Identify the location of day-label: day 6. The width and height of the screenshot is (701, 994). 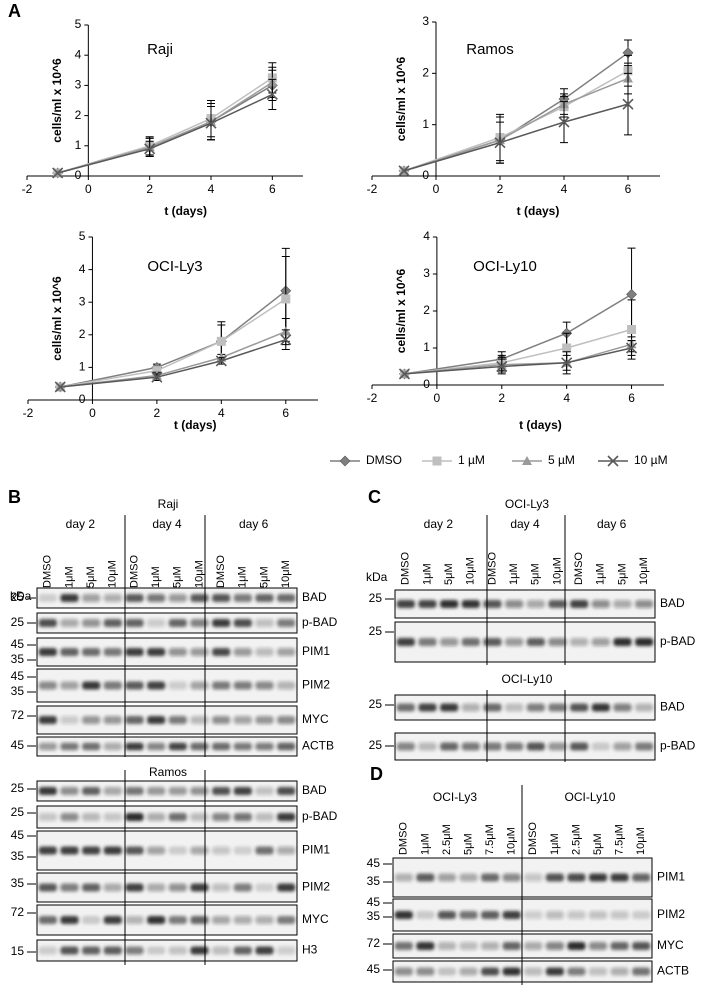
(612, 524).